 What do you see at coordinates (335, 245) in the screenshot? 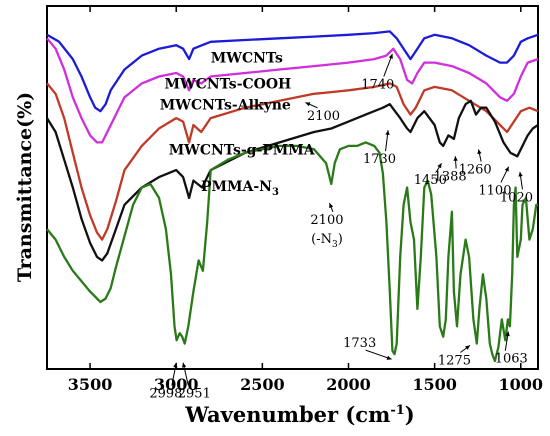
I see `annotation-subscript: 3` at bounding box center [335, 245].